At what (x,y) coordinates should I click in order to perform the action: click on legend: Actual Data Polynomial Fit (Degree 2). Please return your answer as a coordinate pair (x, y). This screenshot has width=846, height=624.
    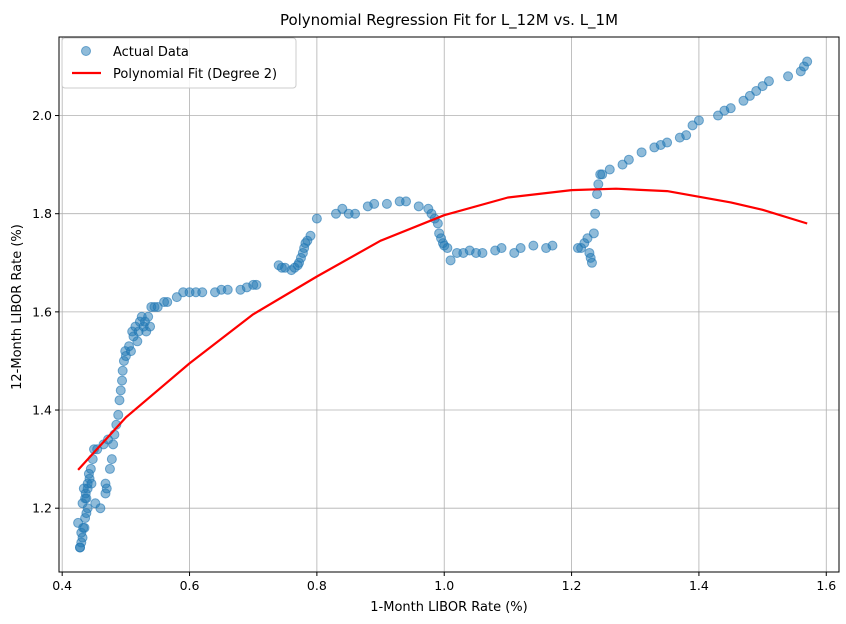
    Looking at the image, I should click on (179, 63).